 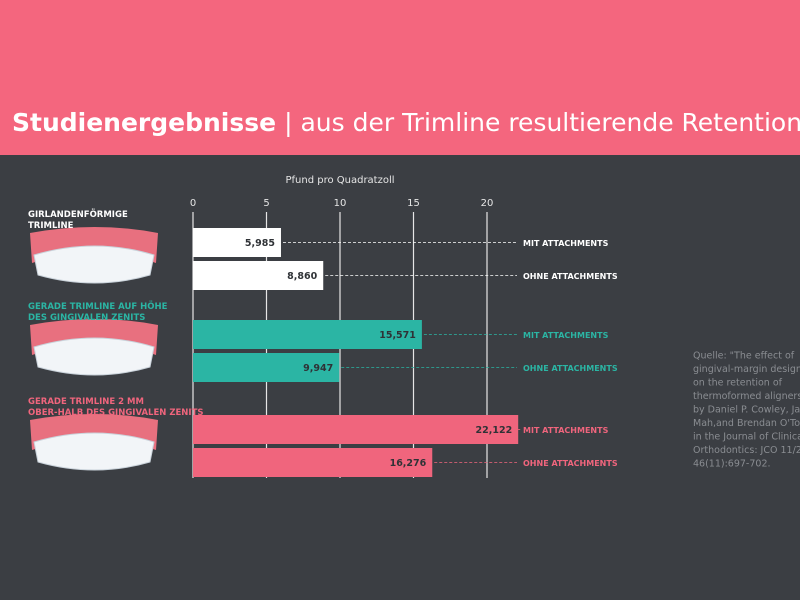 What do you see at coordinates (487, 203) in the screenshot?
I see `x-tick-label: 20` at bounding box center [487, 203].